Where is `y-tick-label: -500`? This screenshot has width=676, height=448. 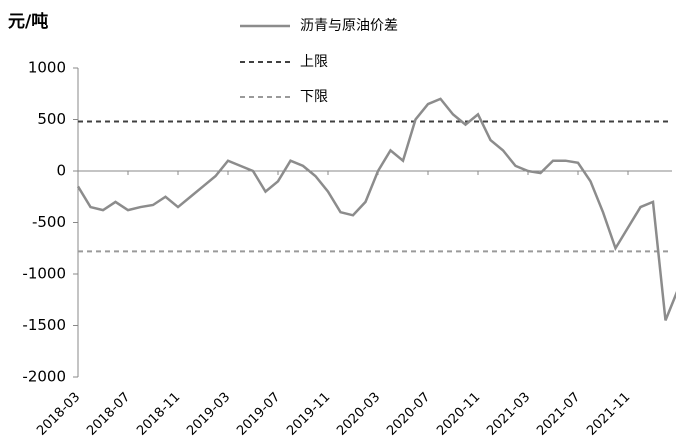 y-tick-label: -500 is located at coordinates (49, 222).